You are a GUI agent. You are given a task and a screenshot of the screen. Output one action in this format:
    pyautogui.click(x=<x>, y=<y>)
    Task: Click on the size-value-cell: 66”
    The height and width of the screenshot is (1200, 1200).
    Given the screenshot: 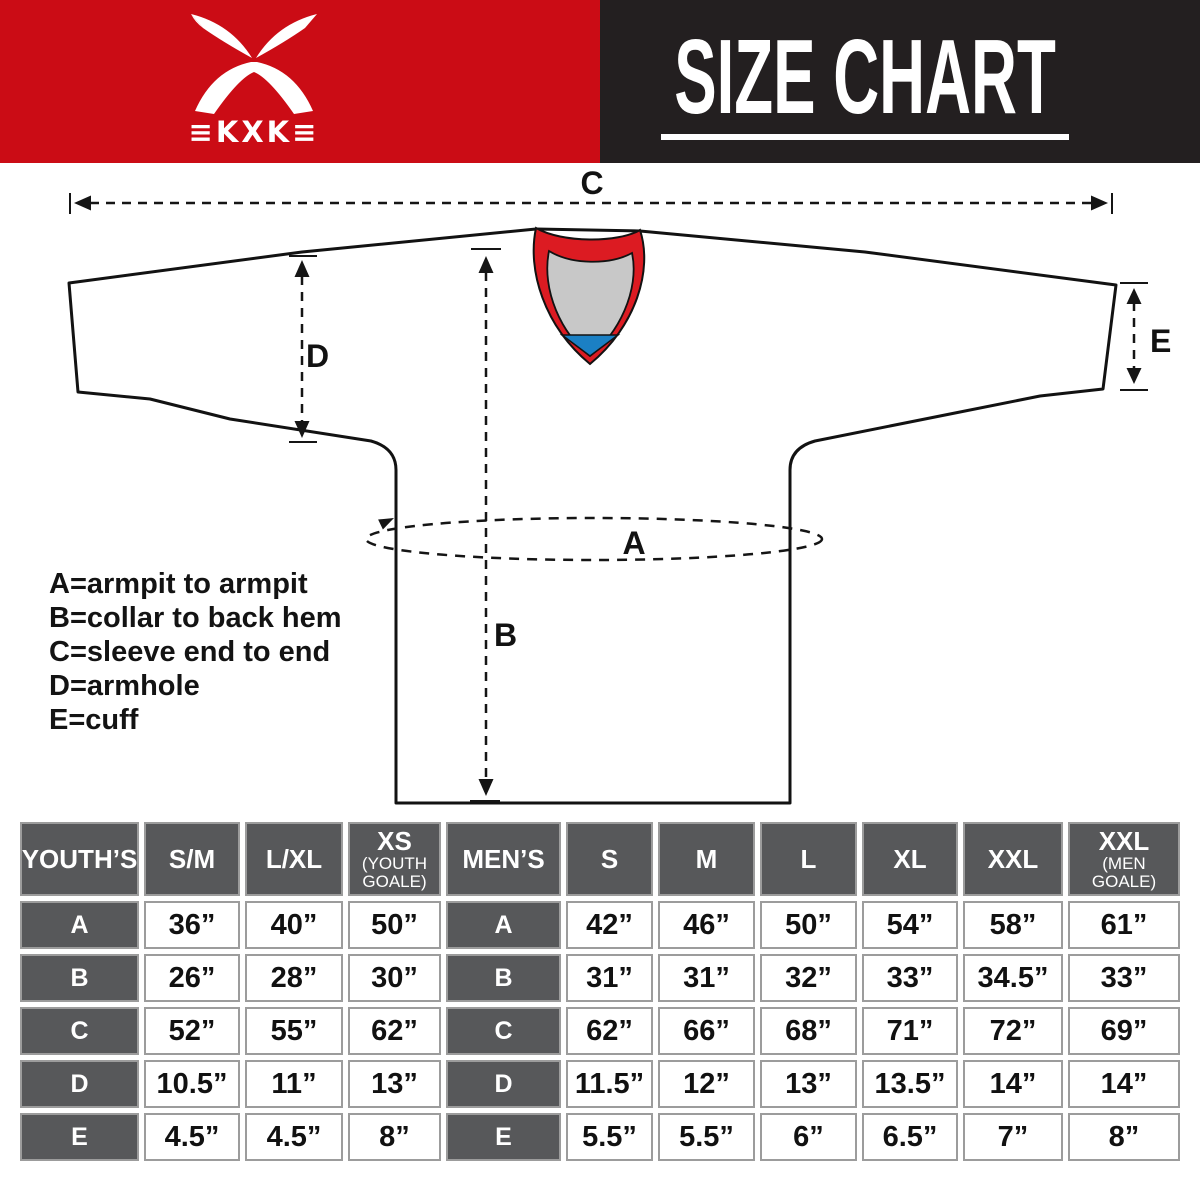 What is the action you would take?
    pyautogui.click(x=706, y=1031)
    